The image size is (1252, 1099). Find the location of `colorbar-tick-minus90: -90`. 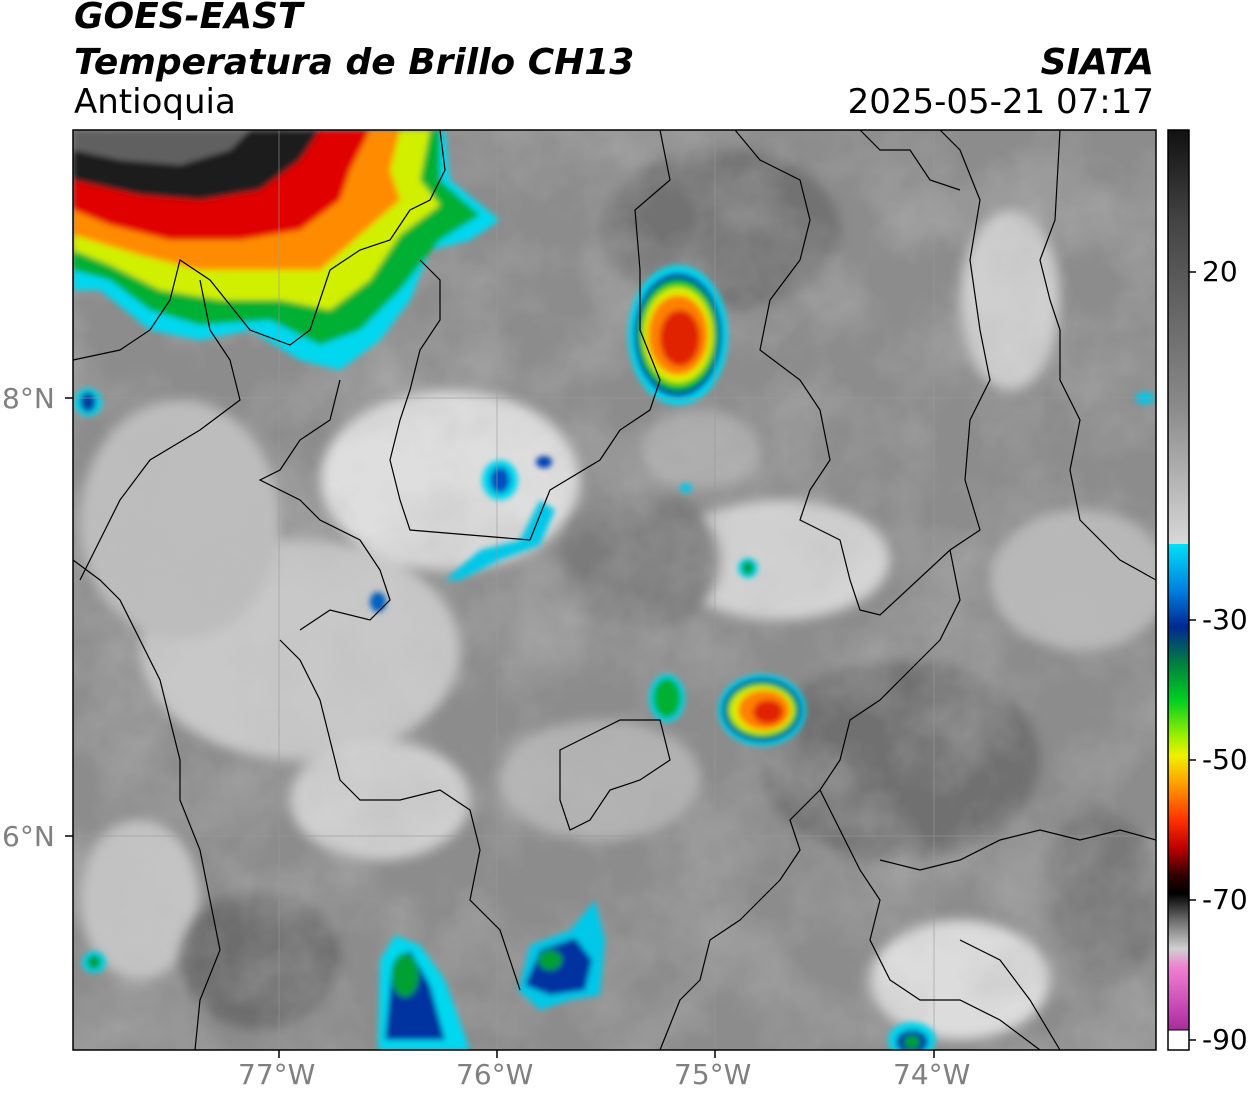

colorbar-tick-minus90: -90 is located at coordinates (1225, 1039).